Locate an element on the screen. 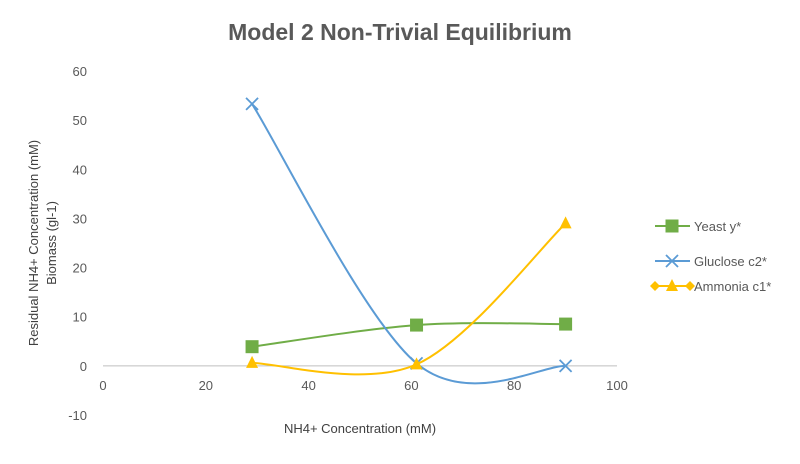 The width and height of the screenshot is (800, 464). legend-triangle-icon is located at coordinates (672, 285).